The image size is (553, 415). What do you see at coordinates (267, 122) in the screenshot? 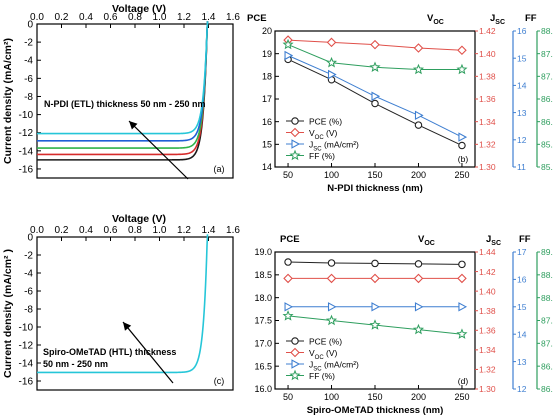
I see `pce-tick-label: 16` at bounding box center [267, 122].